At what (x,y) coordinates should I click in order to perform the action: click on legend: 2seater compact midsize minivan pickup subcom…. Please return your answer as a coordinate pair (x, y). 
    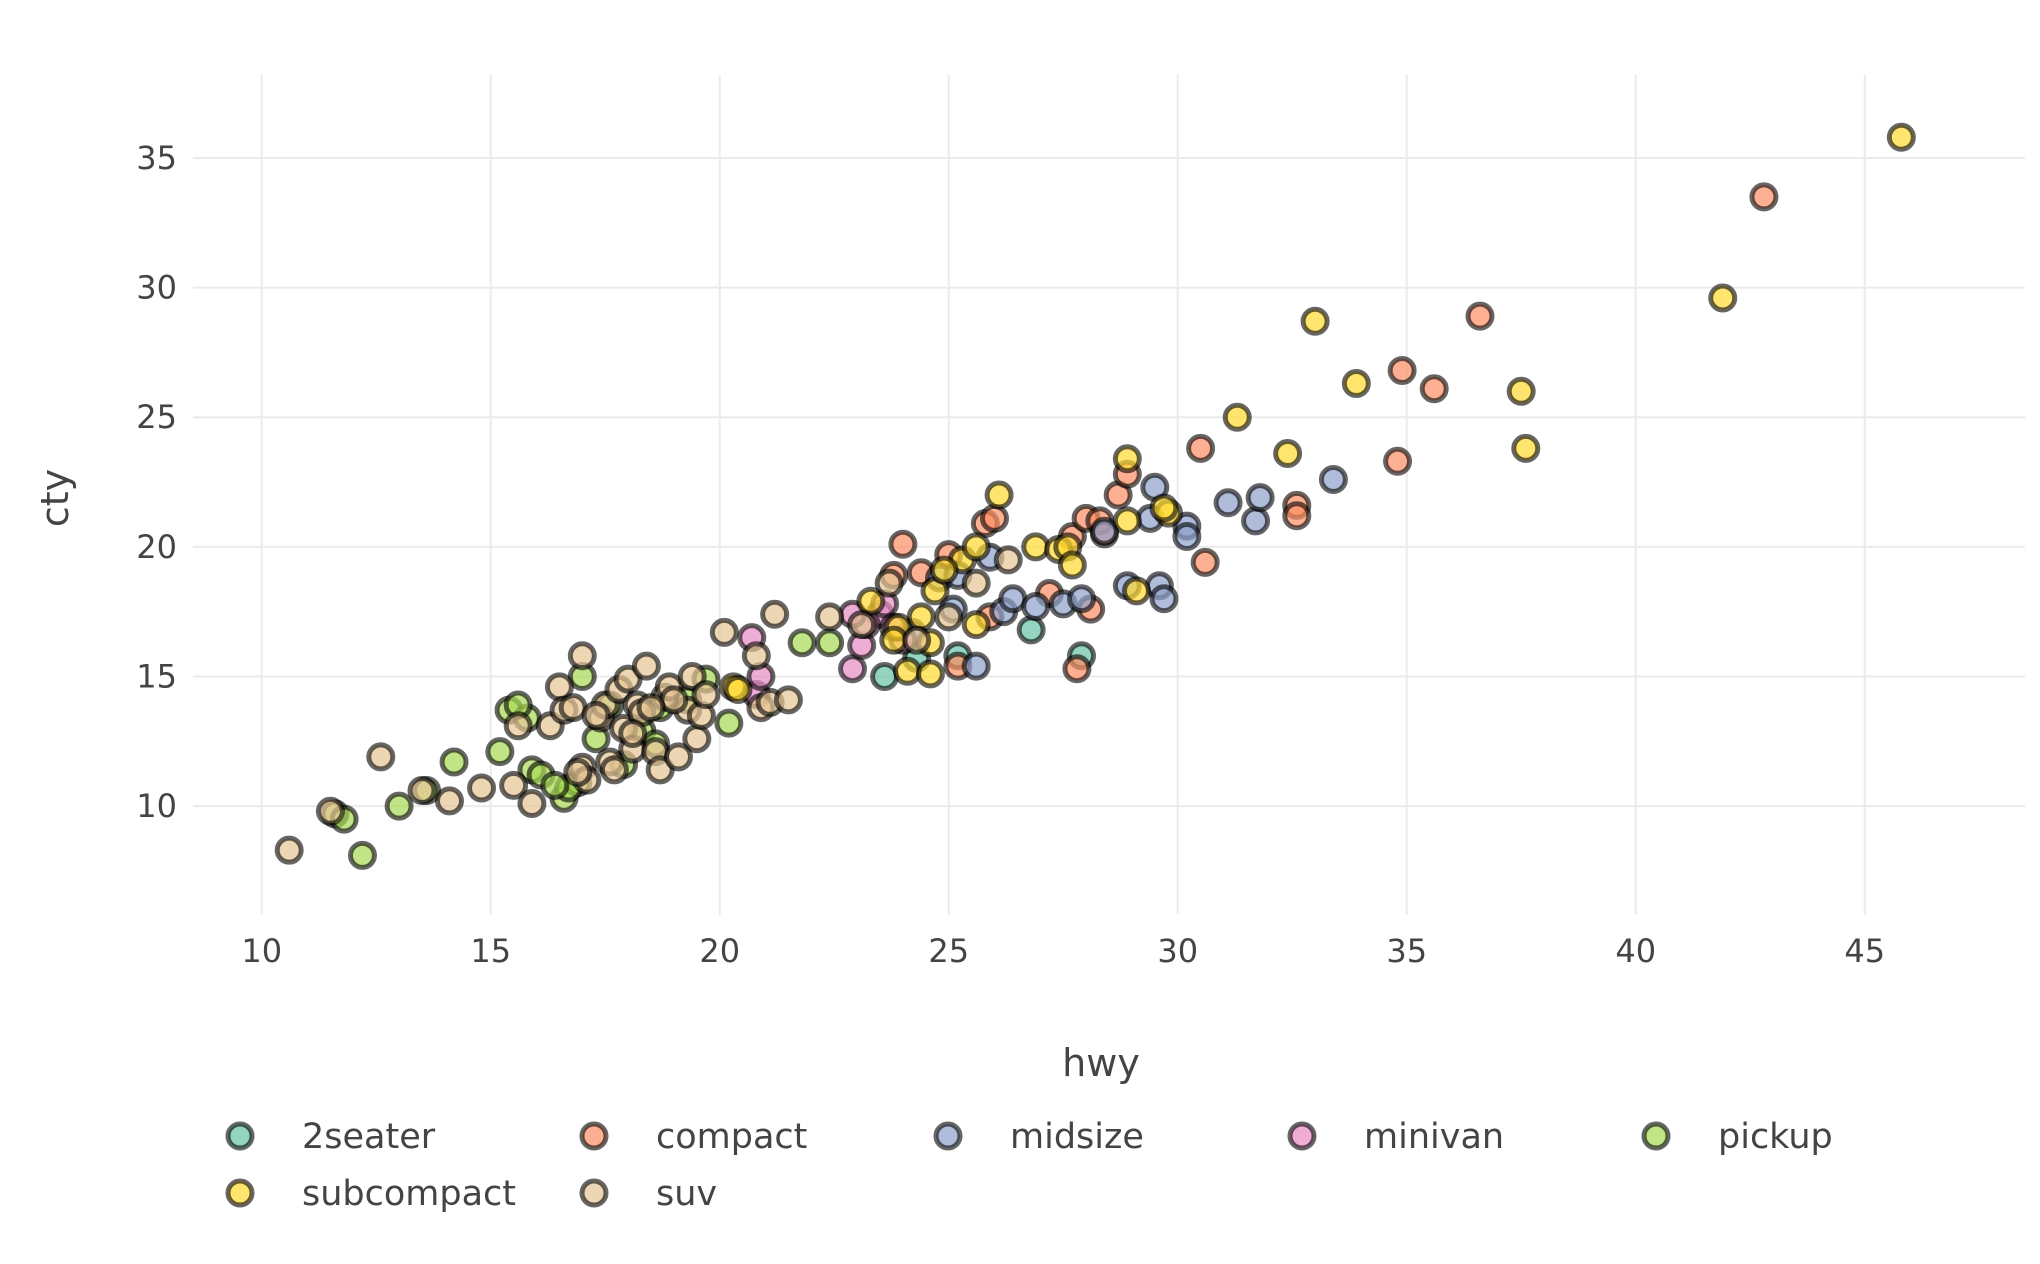
    Looking at the image, I should click on (1029, 1165).